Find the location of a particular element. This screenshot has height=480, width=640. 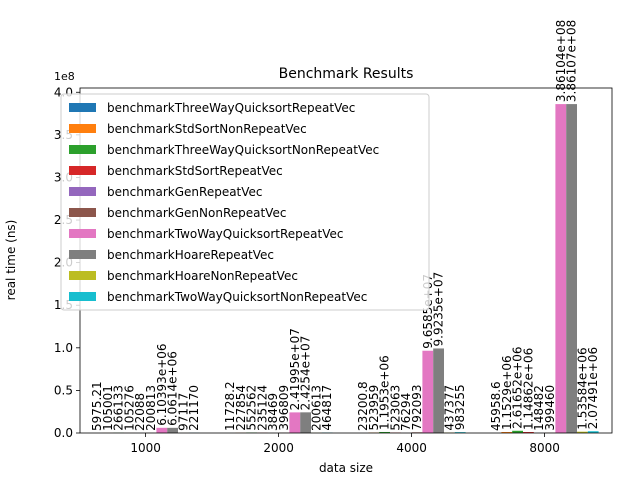

bar-value-label: 792093 is located at coordinates (417, 408).